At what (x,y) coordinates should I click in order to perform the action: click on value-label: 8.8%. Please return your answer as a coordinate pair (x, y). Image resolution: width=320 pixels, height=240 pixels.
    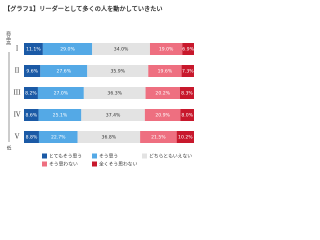
    Looking at the image, I should click on (32, 138).